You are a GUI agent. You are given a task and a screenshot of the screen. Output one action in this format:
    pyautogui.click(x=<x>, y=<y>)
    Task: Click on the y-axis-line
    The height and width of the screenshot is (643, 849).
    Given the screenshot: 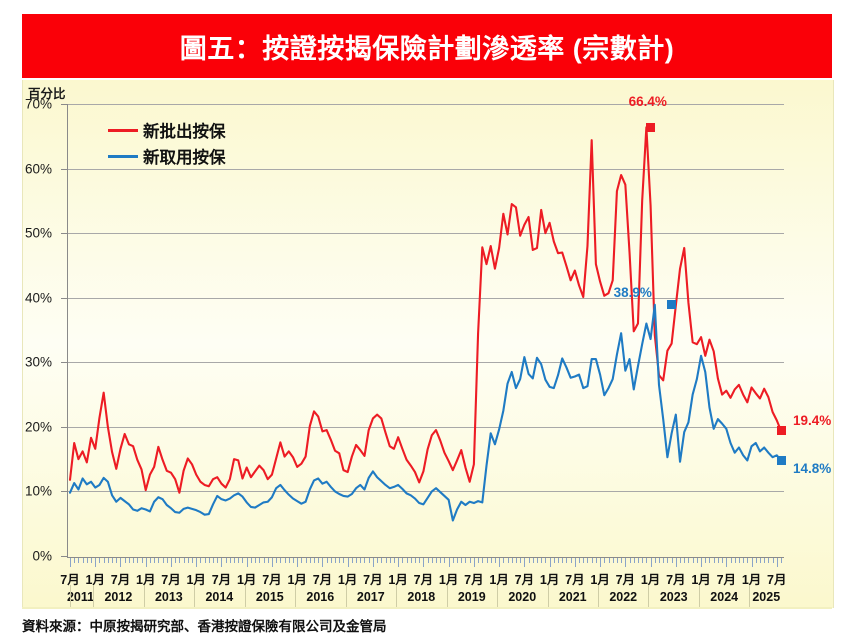 What is the action you would take?
    pyautogui.click(x=67, y=330)
    